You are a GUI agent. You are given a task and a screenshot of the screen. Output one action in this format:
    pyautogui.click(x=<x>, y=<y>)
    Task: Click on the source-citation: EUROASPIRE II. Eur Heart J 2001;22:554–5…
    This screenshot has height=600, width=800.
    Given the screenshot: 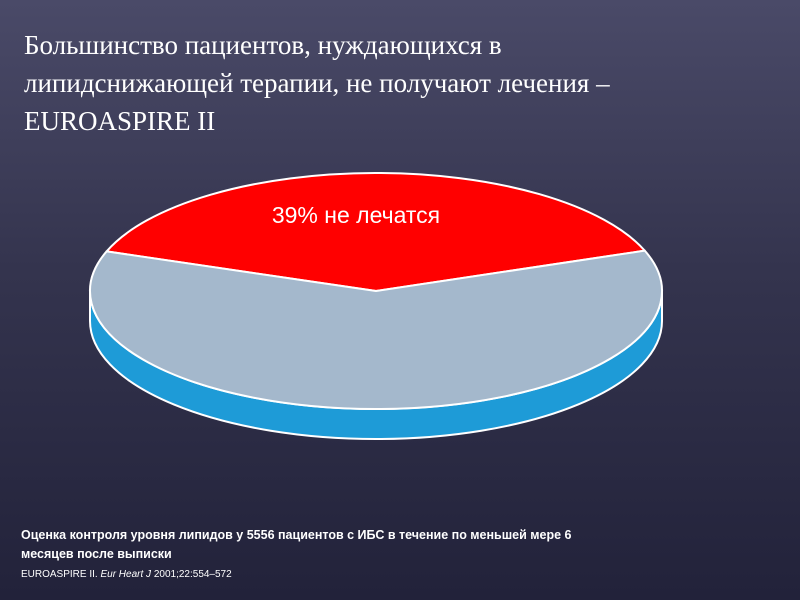 What is the action you would take?
    pyautogui.click(x=126, y=574)
    